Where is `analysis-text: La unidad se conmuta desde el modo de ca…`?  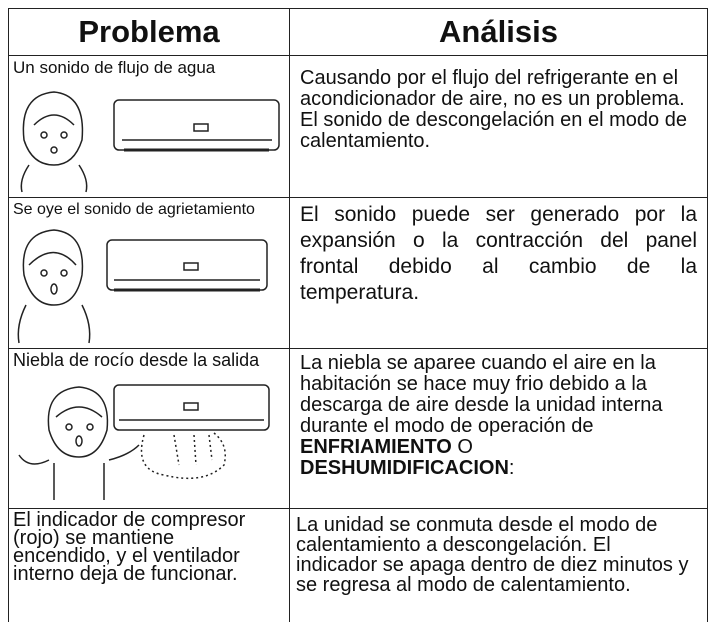 analysis-text: La unidad se conmuta desde el modo de ca… is located at coordinates (492, 555).